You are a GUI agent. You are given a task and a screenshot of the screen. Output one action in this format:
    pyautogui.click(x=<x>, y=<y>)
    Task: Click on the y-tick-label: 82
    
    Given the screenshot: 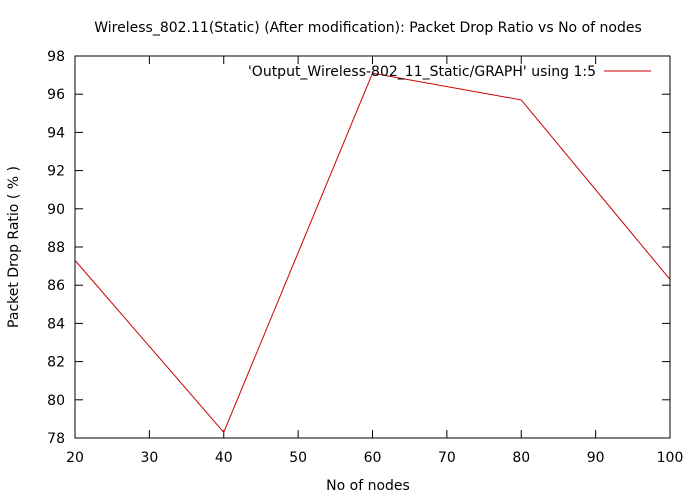 What is the action you would take?
    pyautogui.click(x=56, y=363)
    